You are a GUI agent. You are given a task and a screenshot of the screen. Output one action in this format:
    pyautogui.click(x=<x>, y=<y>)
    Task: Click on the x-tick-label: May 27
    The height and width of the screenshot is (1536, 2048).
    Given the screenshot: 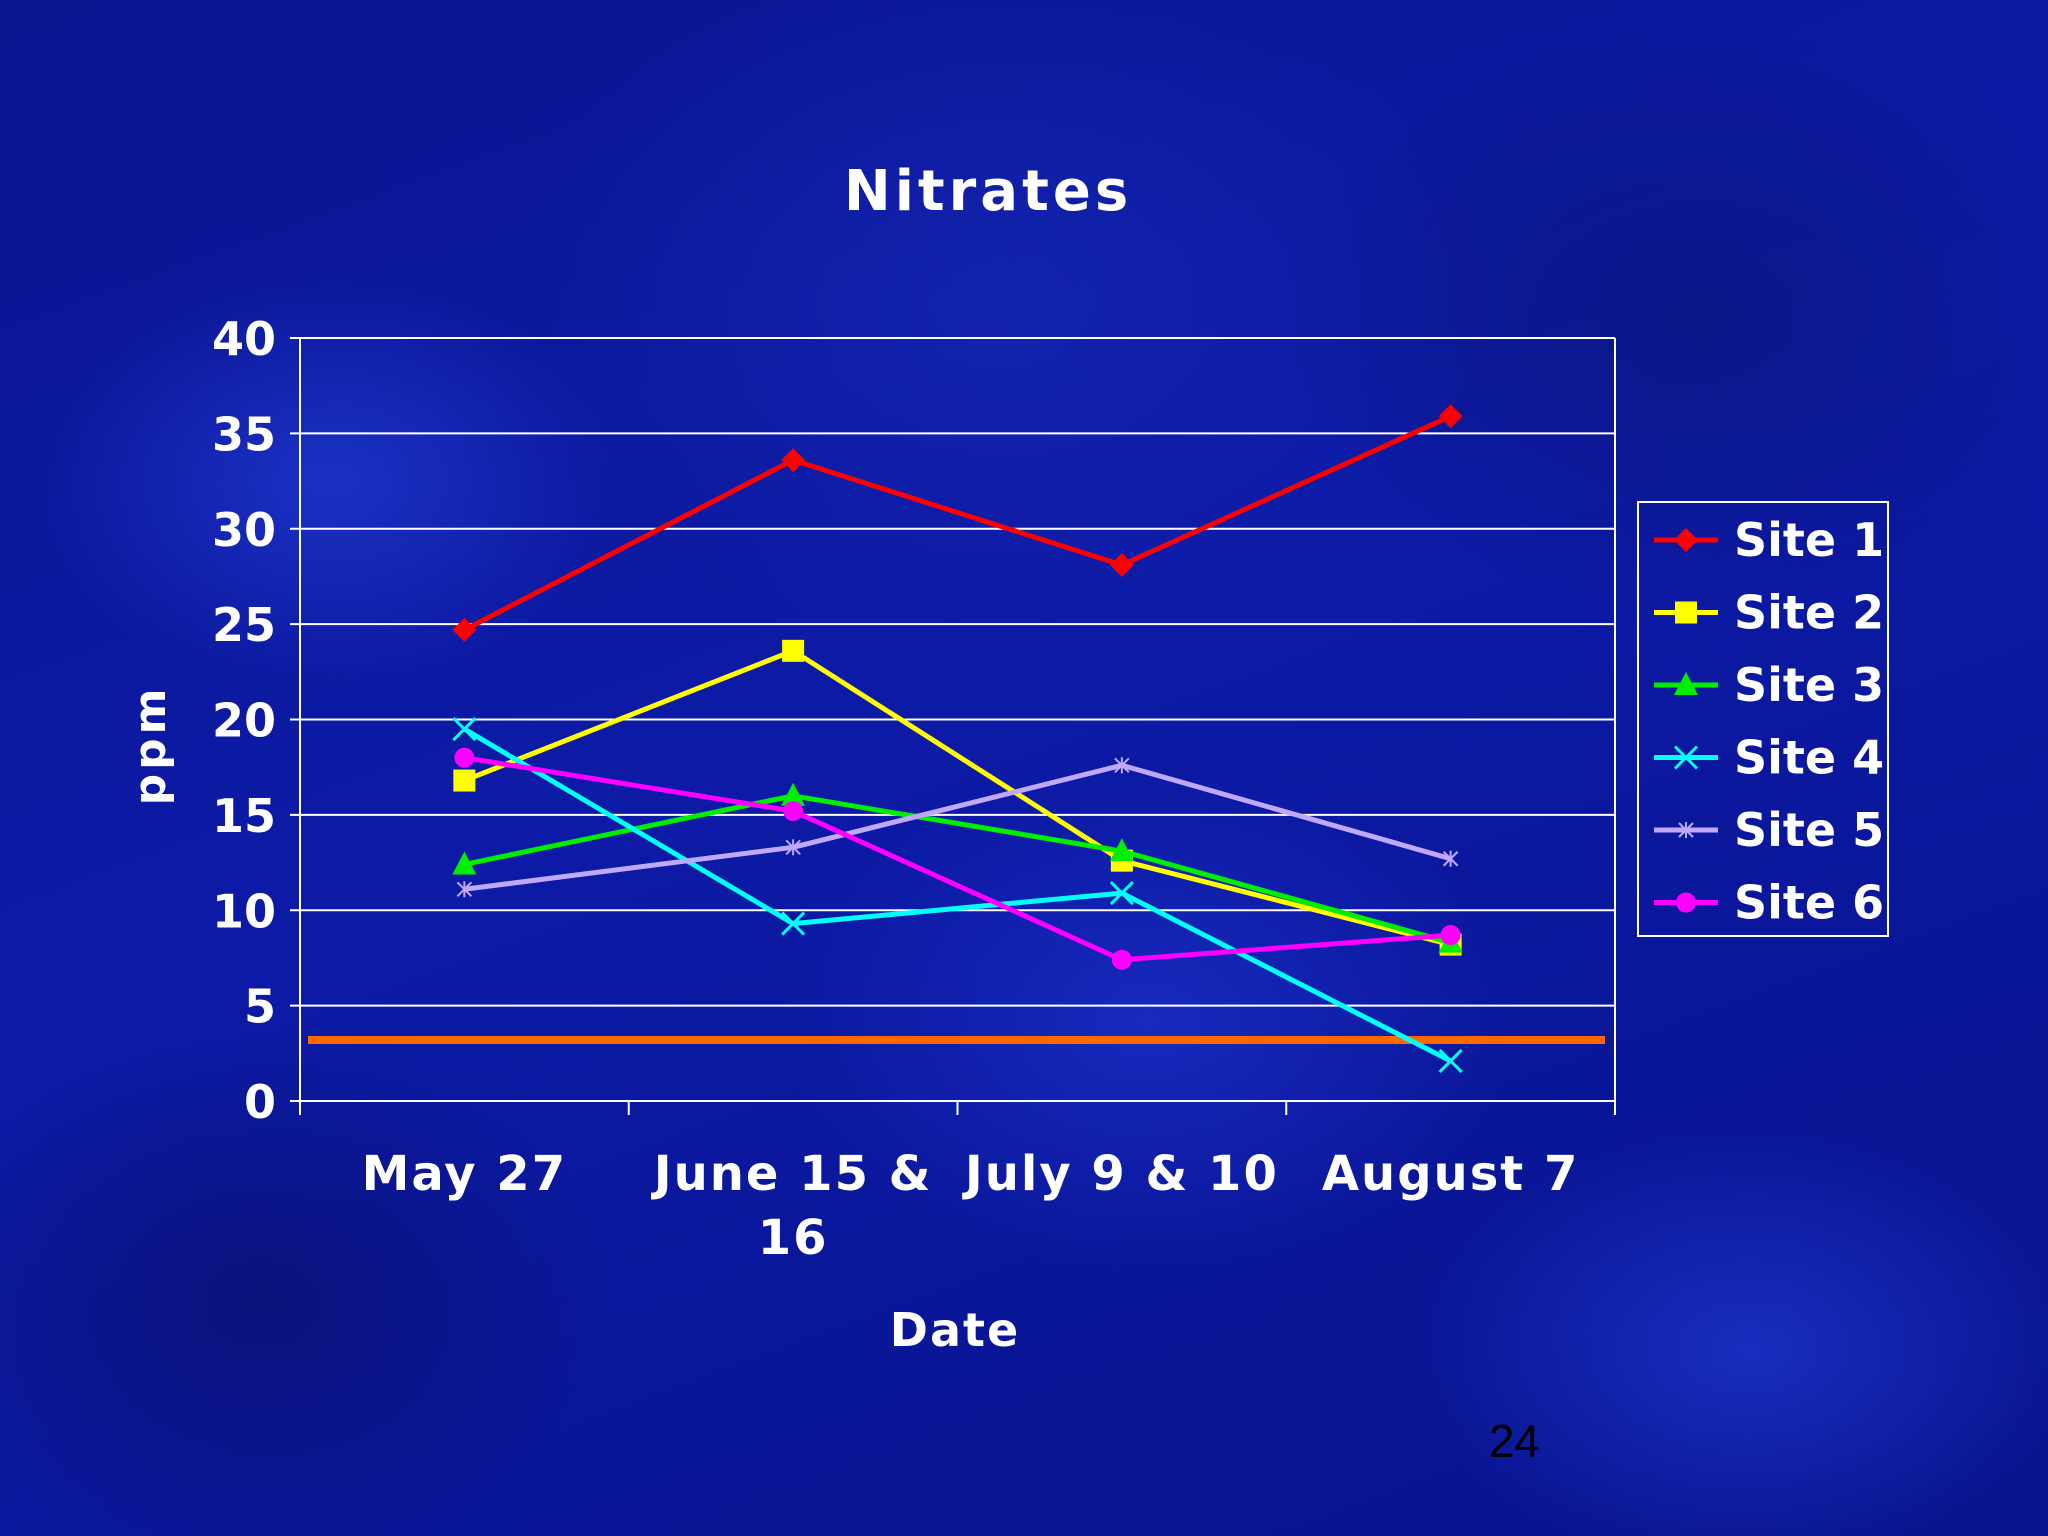 What is the action you would take?
    pyautogui.click(x=464, y=1174)
    